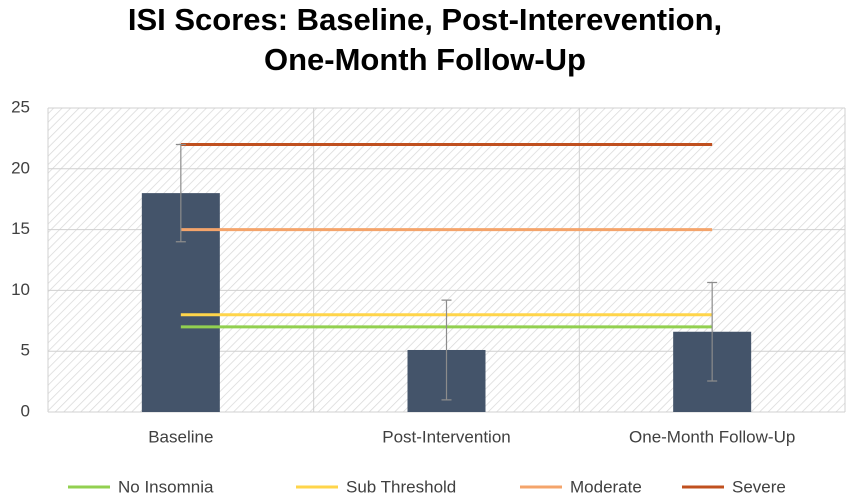 This screenshot has height=500, width=851. I want to click on y-tick-label: 15, so click(20, 228).